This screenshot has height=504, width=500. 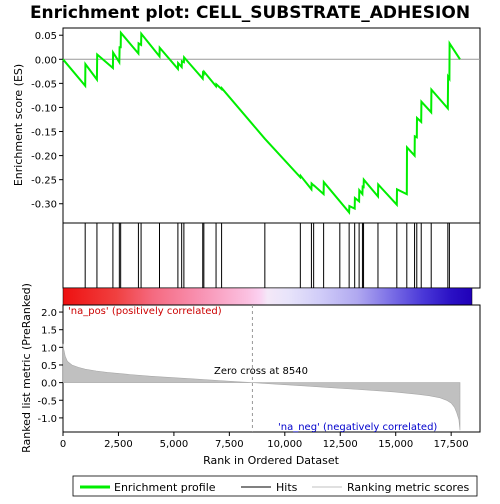 I want to click on es-y-tick-label: -0.20, so click(x=44, y=157).